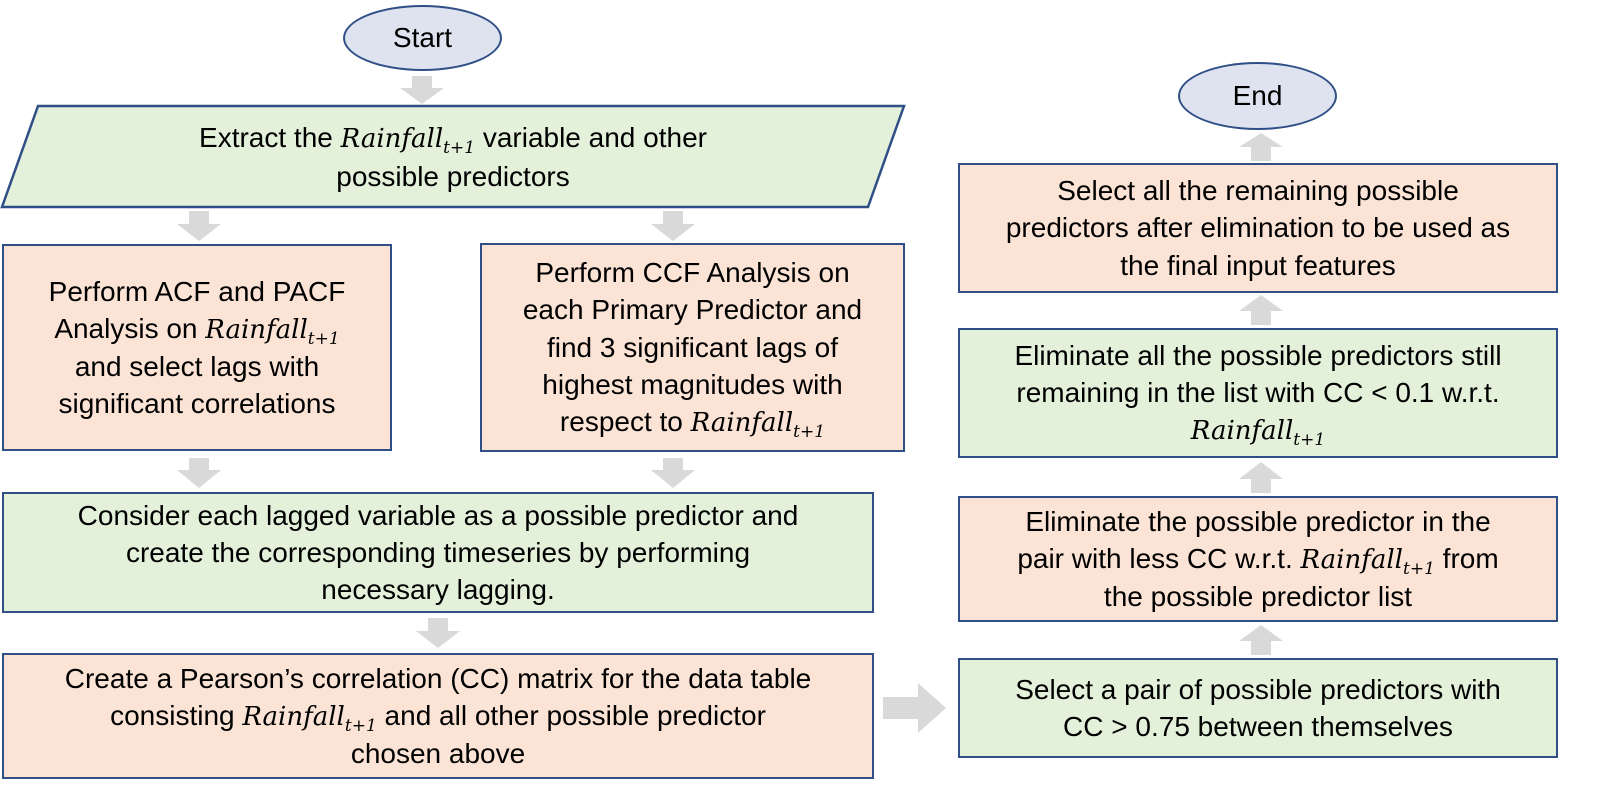 The height and width of the screenshot is (809, 1600). I want to click on arrow-eliminate-pair-to-eliminate-low, so click(1261, 477).